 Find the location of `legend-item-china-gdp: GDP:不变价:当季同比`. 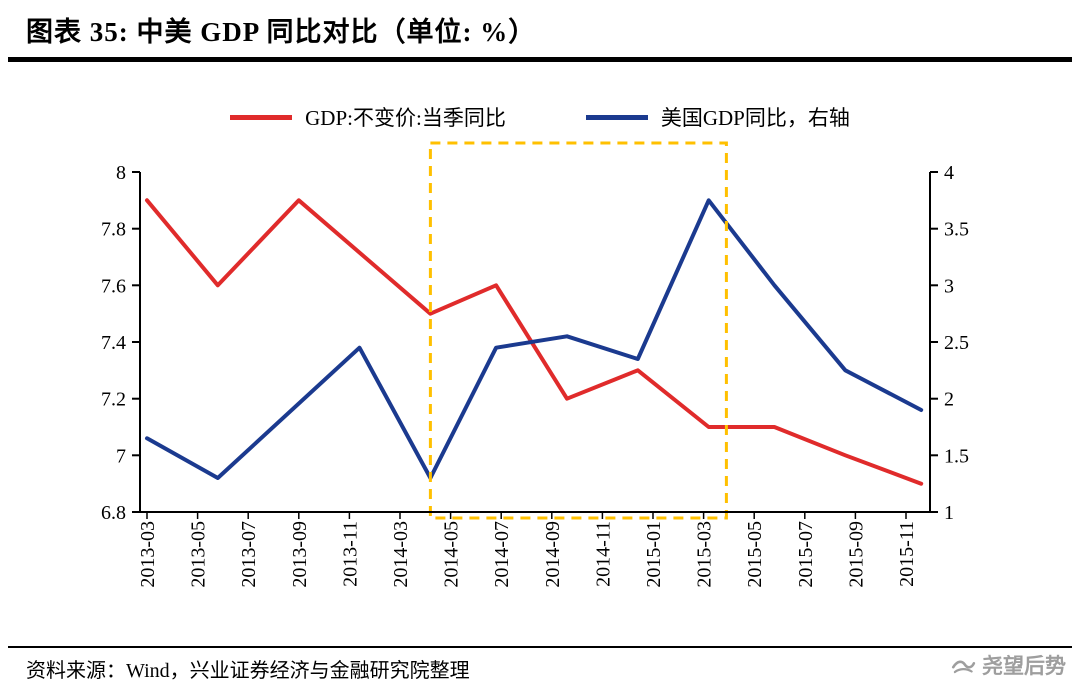

legend-item-china-gdp: GDP:不变价:当季同比 is located at coordinates (368, 117).